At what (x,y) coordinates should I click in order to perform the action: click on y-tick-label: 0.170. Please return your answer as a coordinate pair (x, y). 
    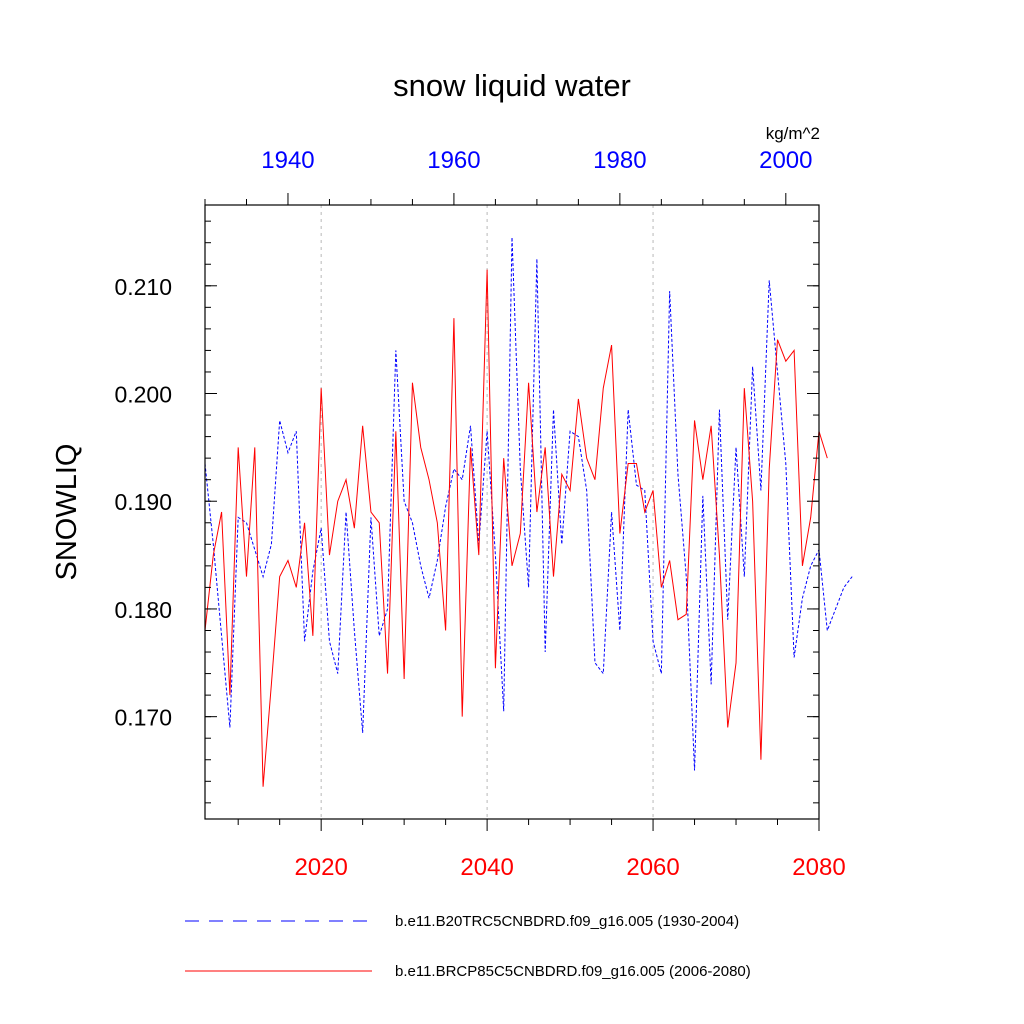
    Looking at the image, I should click on (143, 718).